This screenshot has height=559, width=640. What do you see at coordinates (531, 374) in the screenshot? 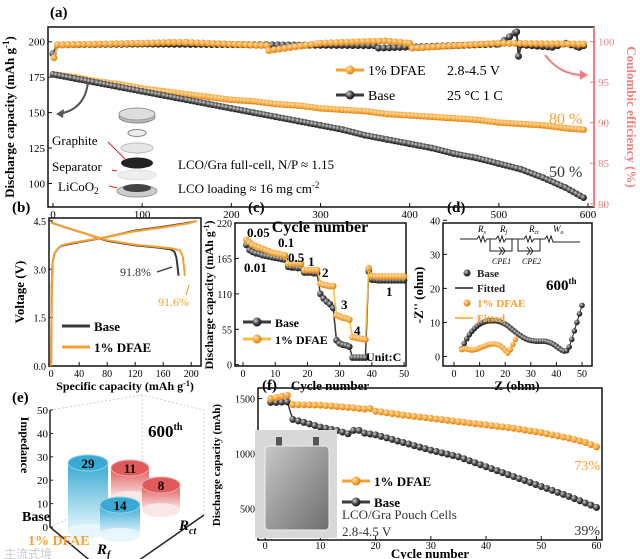
I see `x-tick-label: 30` at bounding box center [531, 374].